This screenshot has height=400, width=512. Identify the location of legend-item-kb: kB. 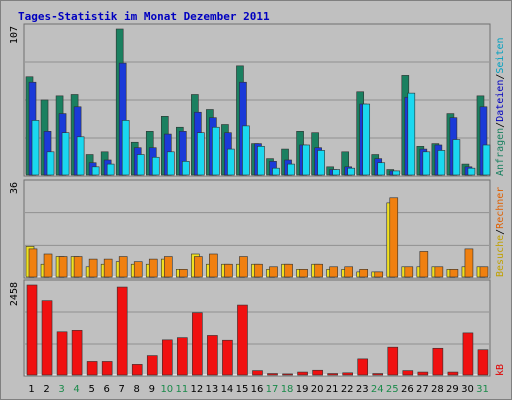
(500, 370).